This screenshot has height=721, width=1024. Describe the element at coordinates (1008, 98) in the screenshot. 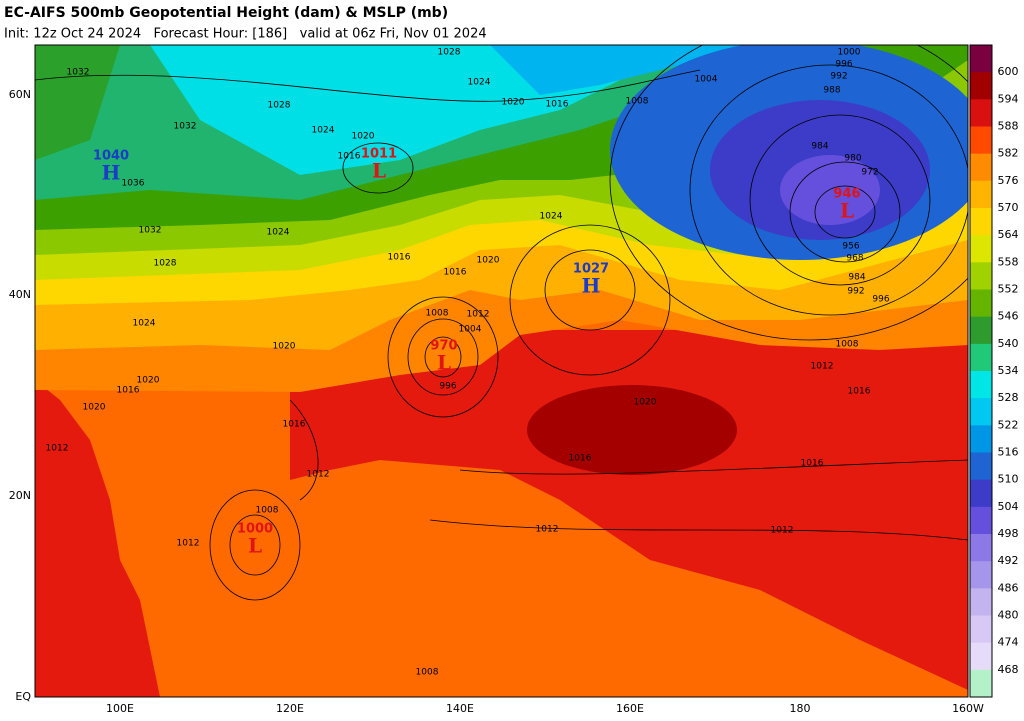

I see `colorbar-label: 594` at that location.